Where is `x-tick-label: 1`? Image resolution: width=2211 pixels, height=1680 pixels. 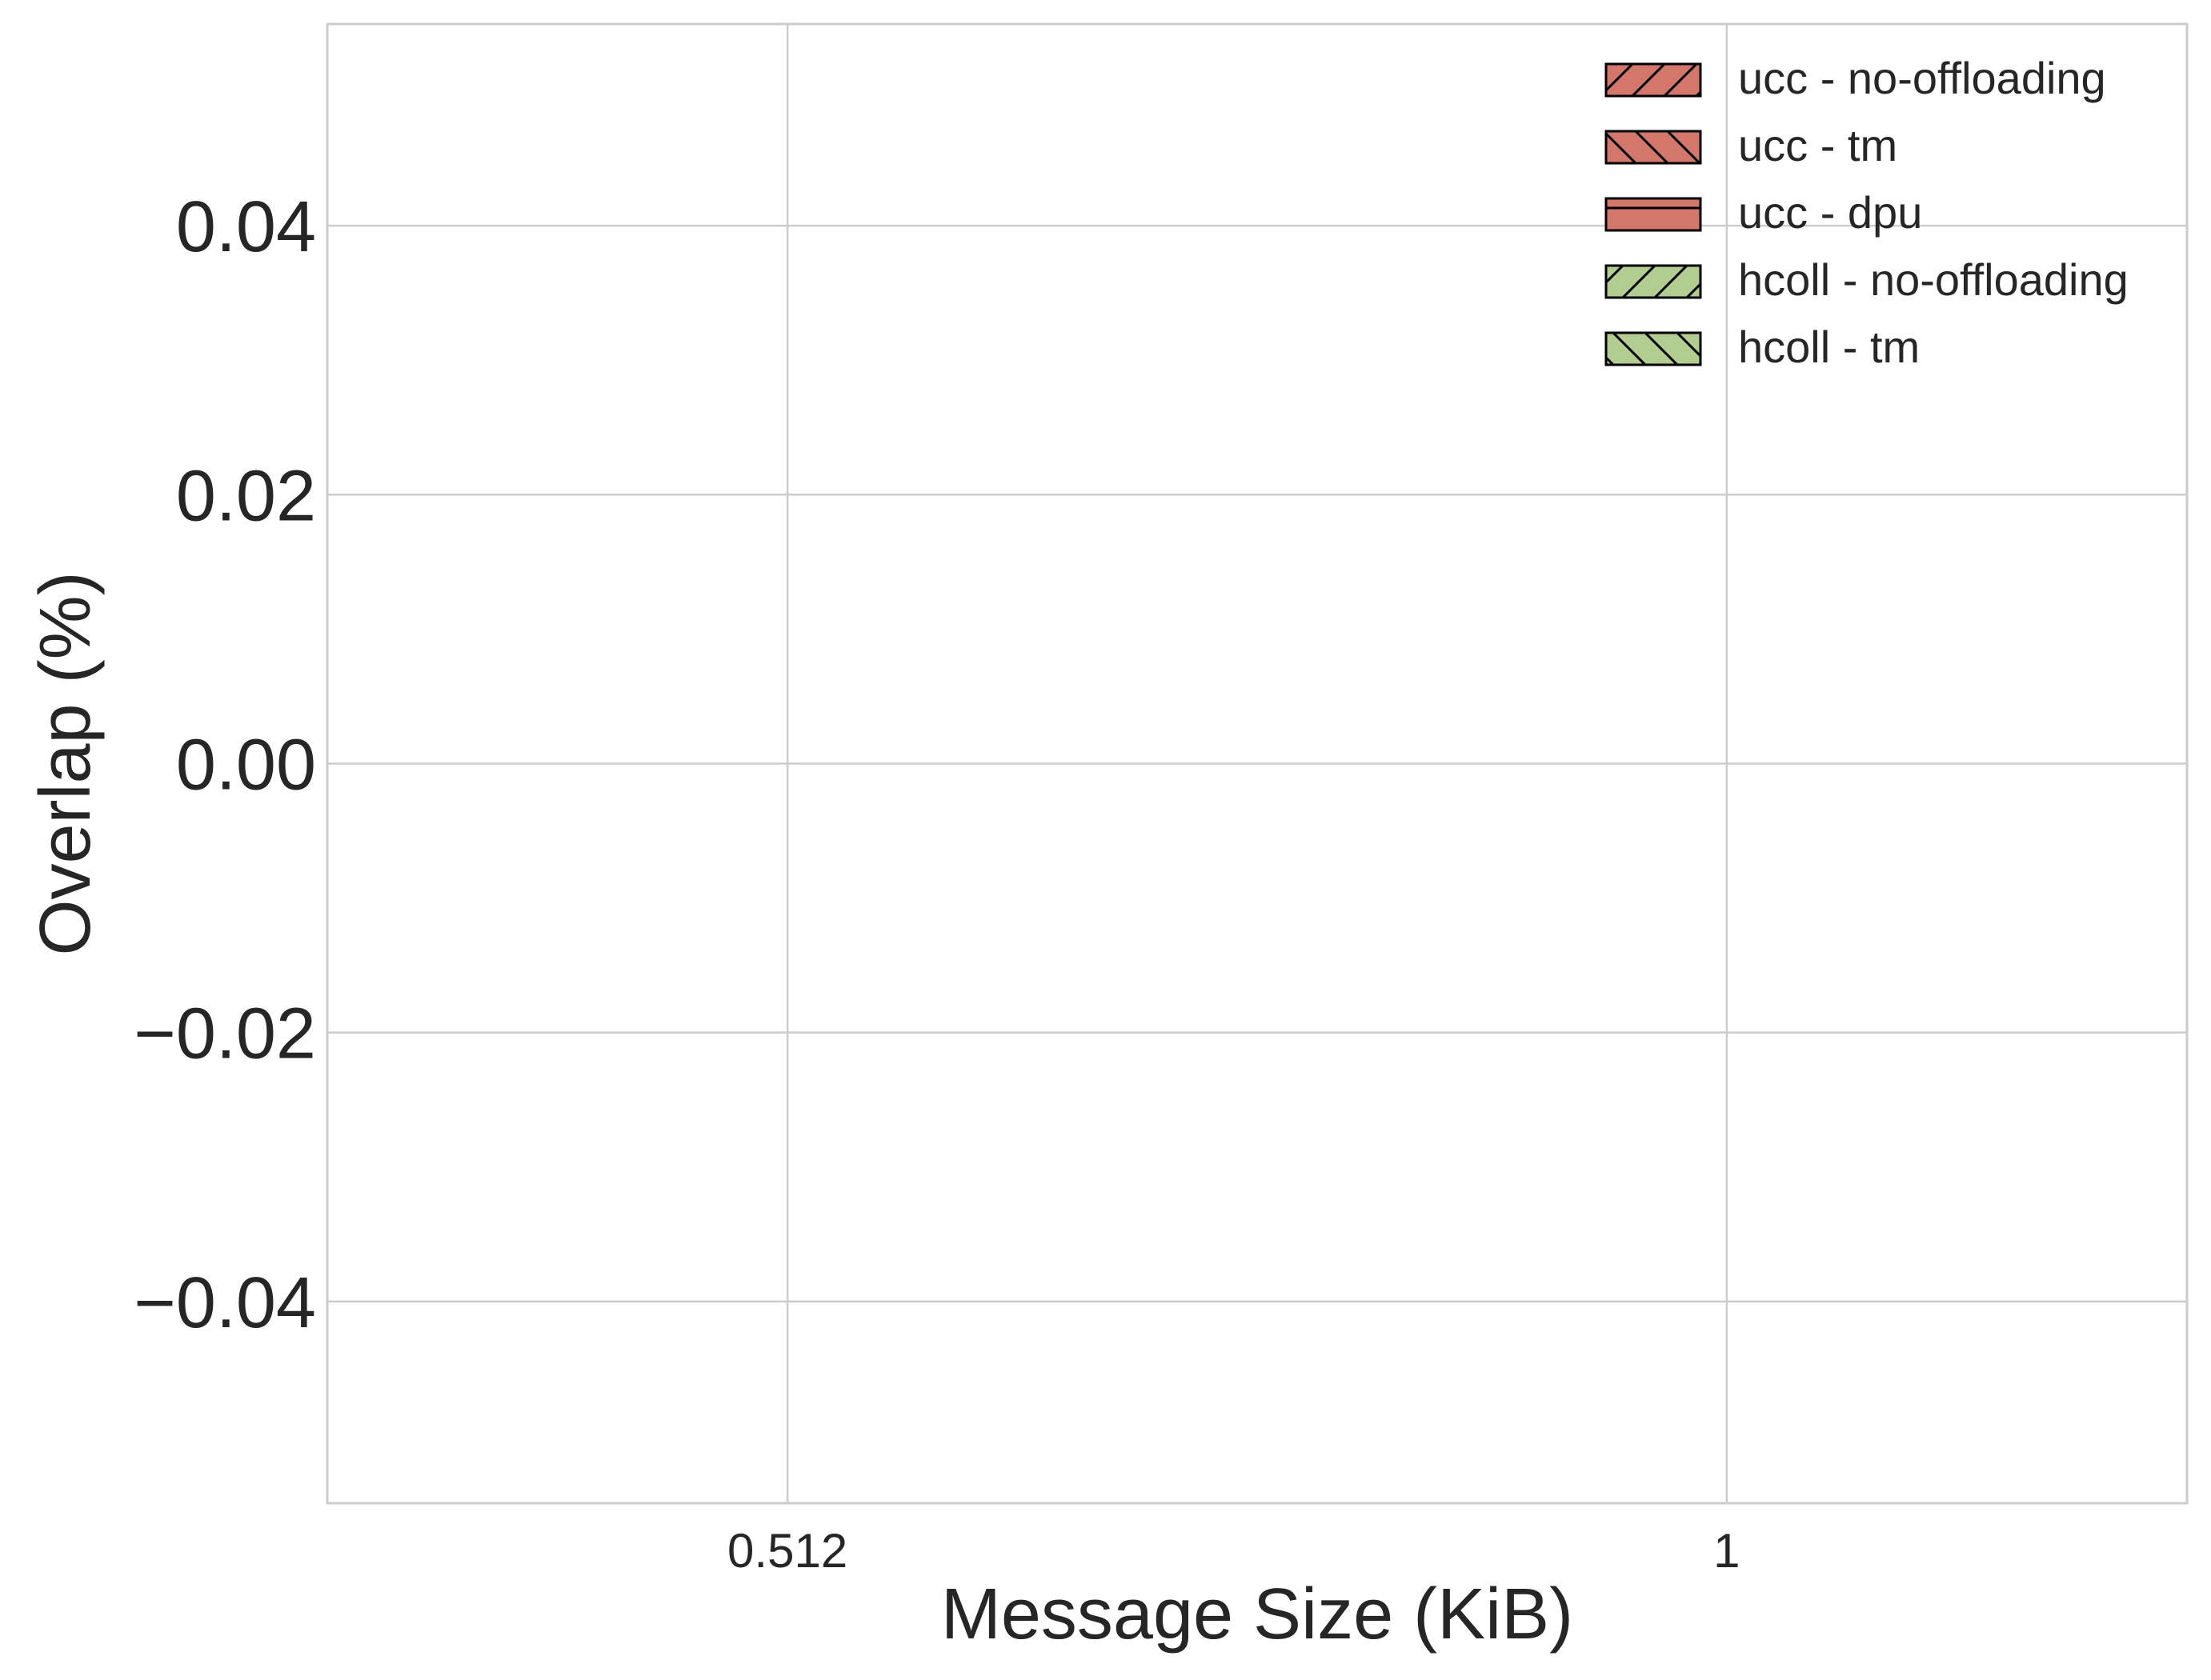
x-tick-label: 1 is located at coordinates (1726, 1551).